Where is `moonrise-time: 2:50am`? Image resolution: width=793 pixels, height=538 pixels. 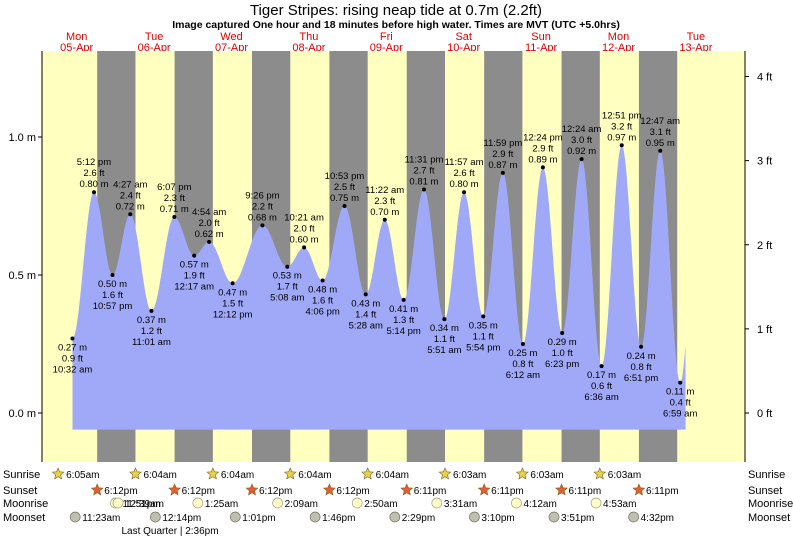 moonrise-time: 2:50am is located at coordinates (380, 504).